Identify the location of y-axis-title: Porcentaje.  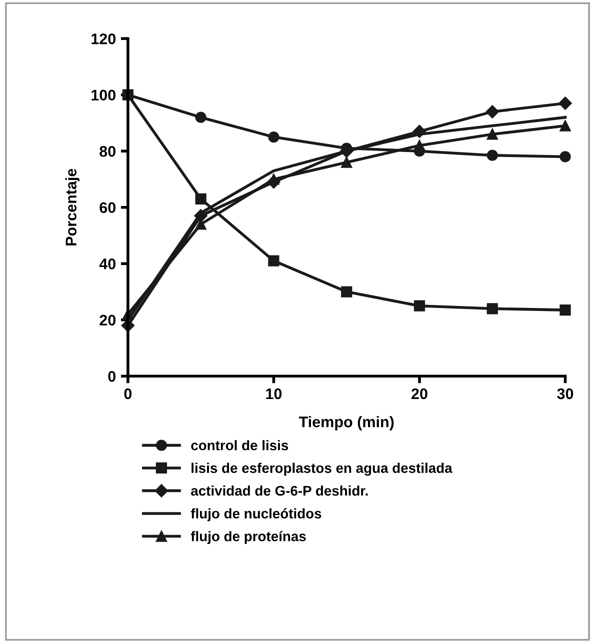
(72, 207).